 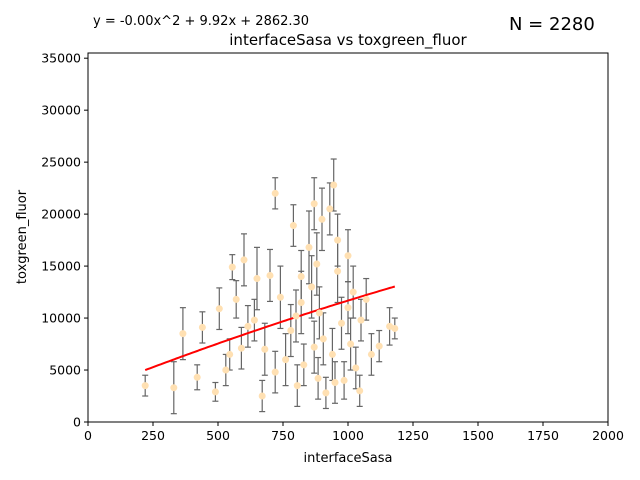 I want to click on x-tick-label: 1750, so click(x=543, y=435).